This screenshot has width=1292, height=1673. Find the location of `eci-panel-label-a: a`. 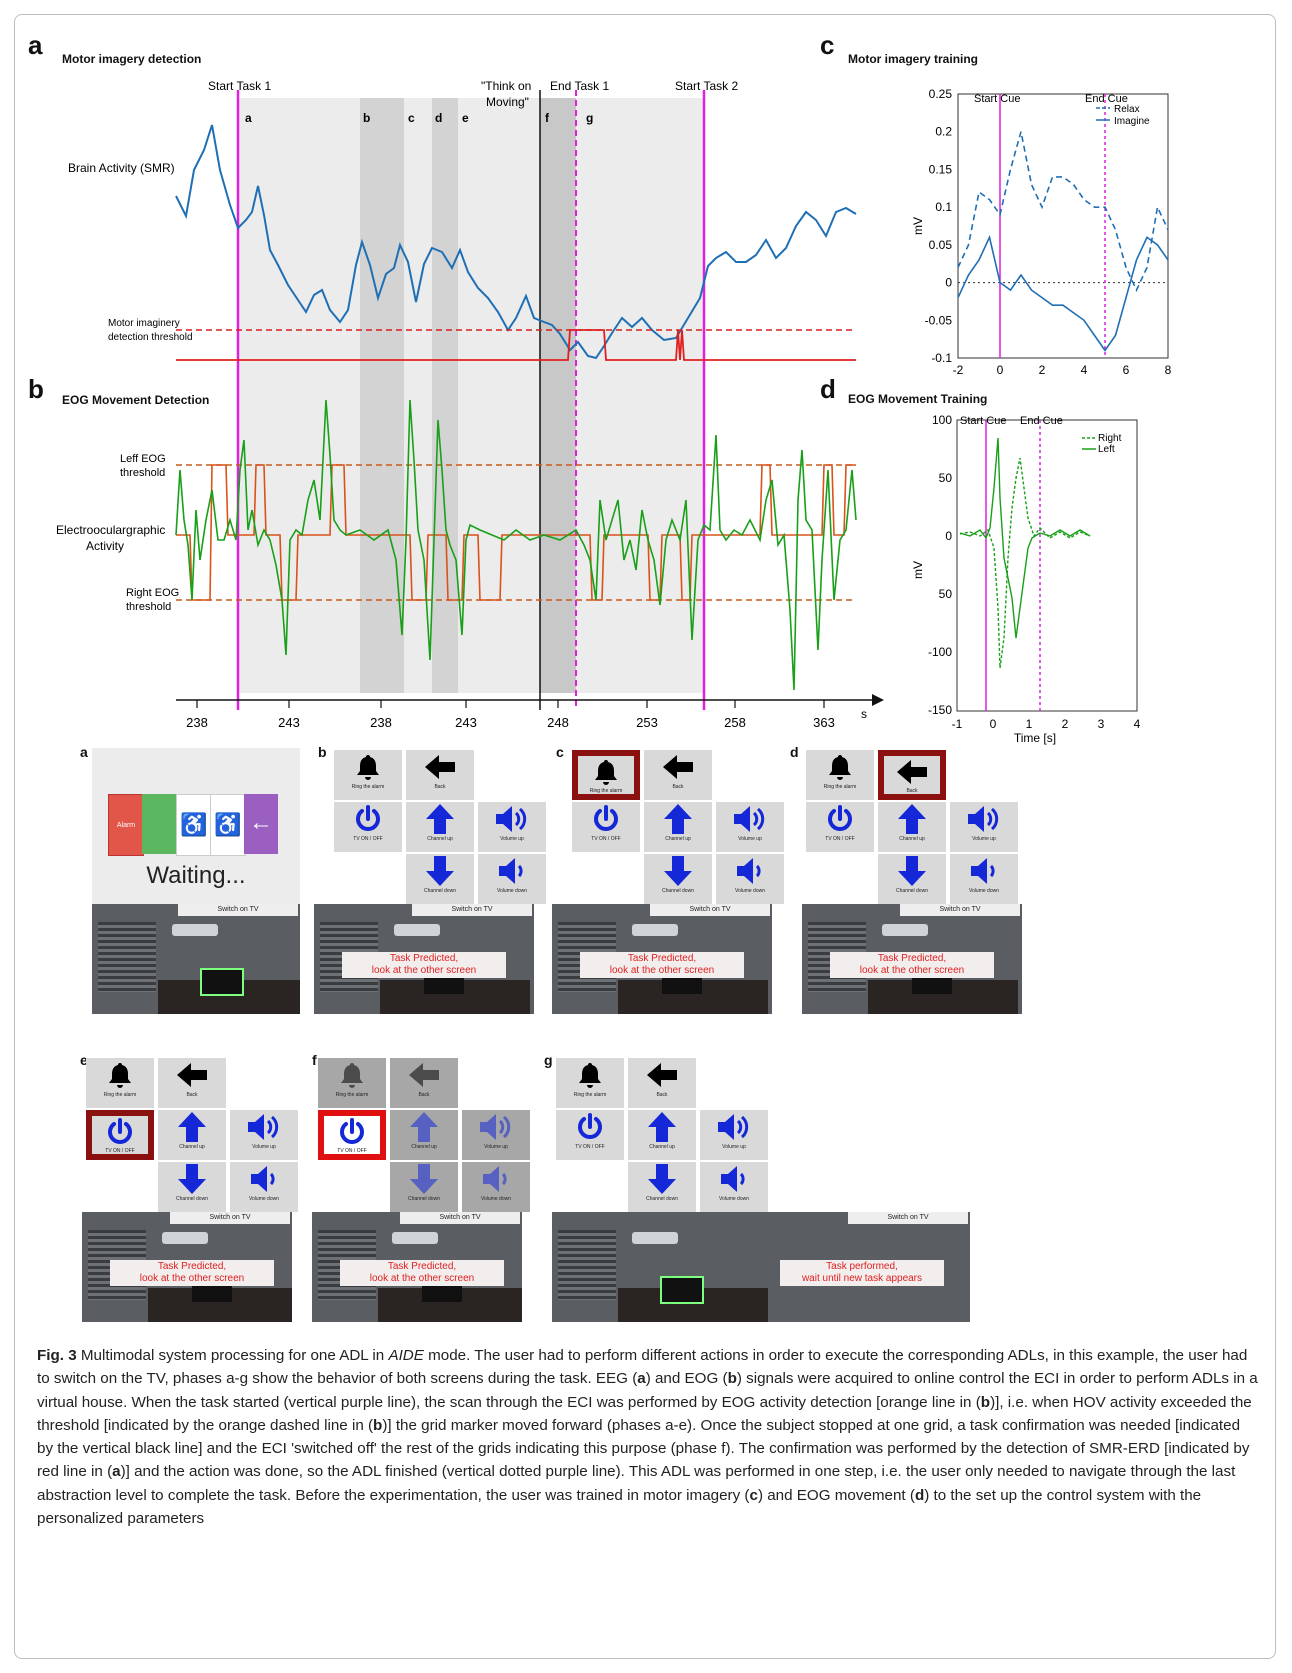

eci-panel-label-a: a is located at coordinates (84, 752).